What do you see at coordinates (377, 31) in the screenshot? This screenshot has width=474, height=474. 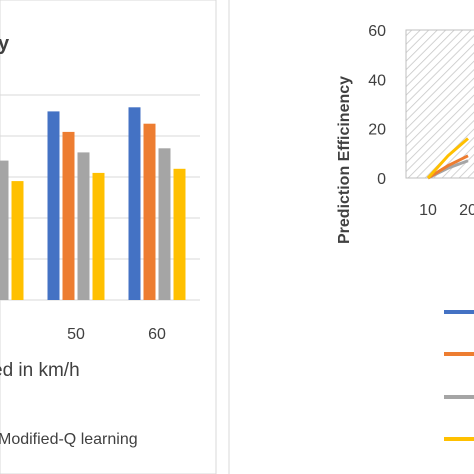 I see `right-y-tick-label: 60` at bounding box center [377, 31].